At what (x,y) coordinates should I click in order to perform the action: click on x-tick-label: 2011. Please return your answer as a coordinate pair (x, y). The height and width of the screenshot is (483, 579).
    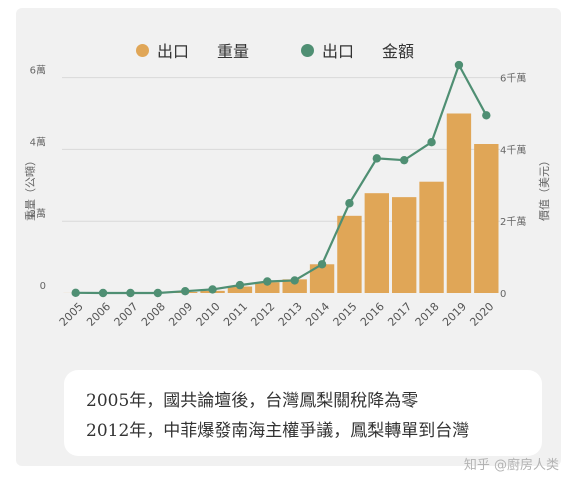
    Looking at the image, I should click on (235, 314).